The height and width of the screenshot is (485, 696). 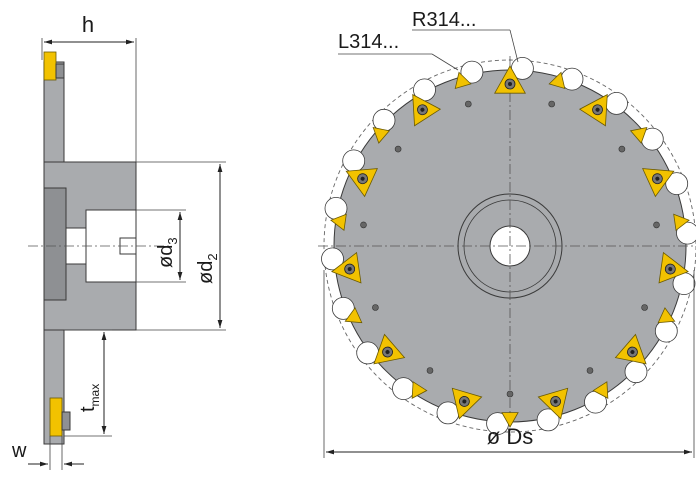 I want to click on svg-text: ød2, so click(x=207, y=268).